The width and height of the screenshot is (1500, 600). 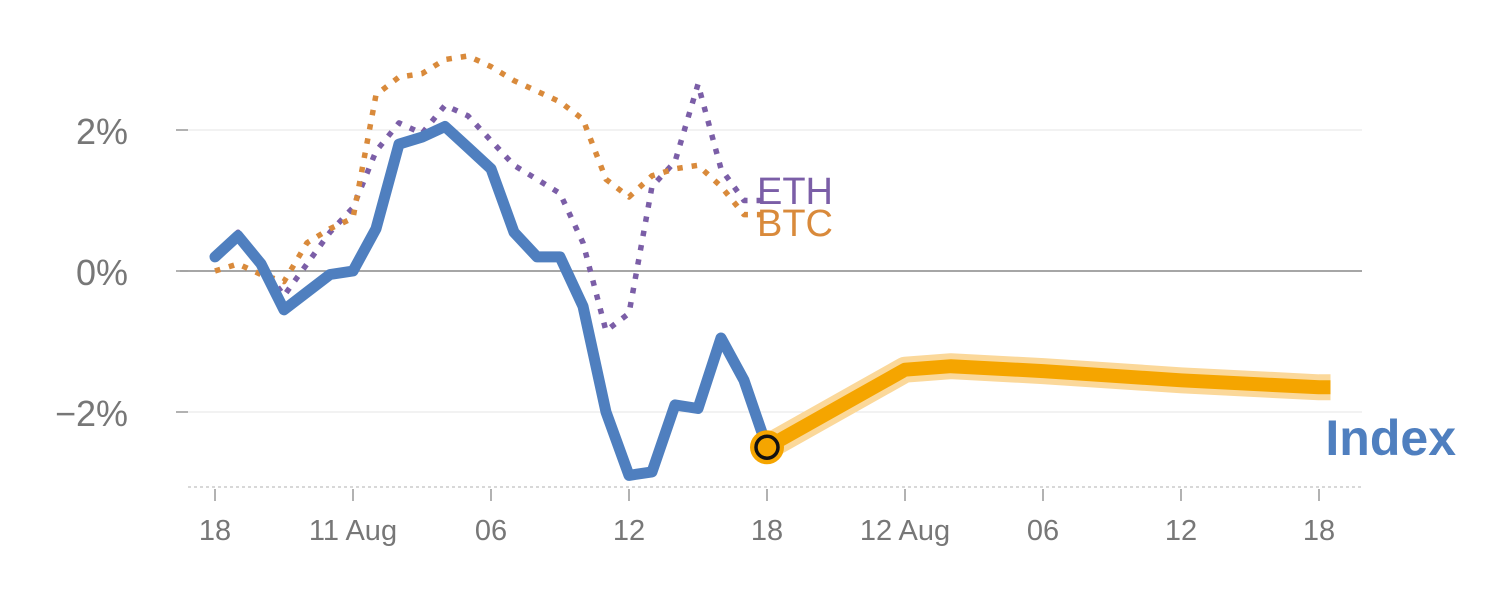 What do you see at coordinates (91, 413) in the screenshot?
I see `y-tick-label: −2%` at bounding box center [91, 413].